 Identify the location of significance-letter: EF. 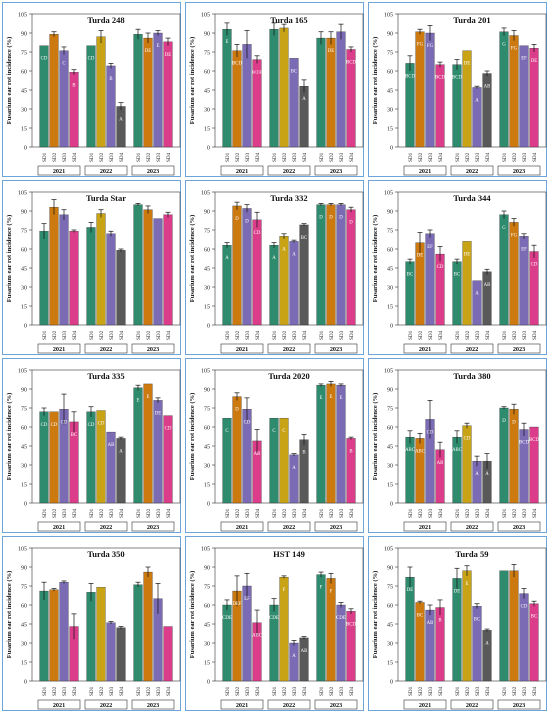
(524, 249).